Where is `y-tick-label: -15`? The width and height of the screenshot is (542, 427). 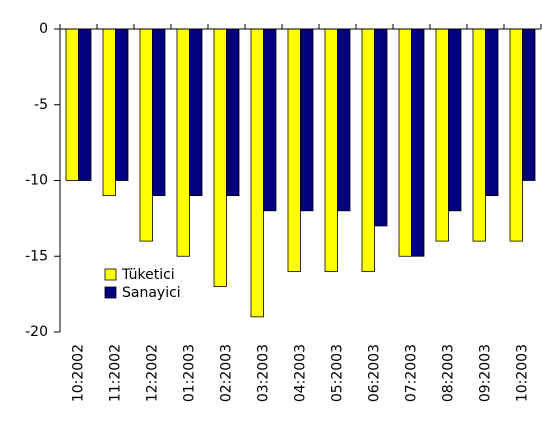
y-tick-label: -15 is located at coordinates (36, 256).